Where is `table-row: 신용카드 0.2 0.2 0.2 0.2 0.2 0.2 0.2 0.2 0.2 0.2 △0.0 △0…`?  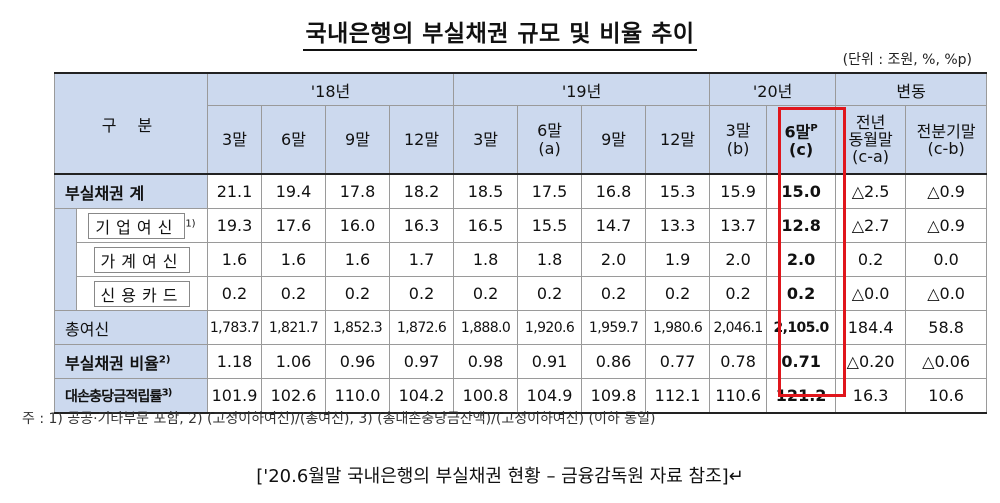
table-row: 신용카드 0.2 0.2 0.2 0.2 0.2 0.2 0.2 0.2 0.2 0.2 △0.0 △0… is located at coordinates (521, 293).